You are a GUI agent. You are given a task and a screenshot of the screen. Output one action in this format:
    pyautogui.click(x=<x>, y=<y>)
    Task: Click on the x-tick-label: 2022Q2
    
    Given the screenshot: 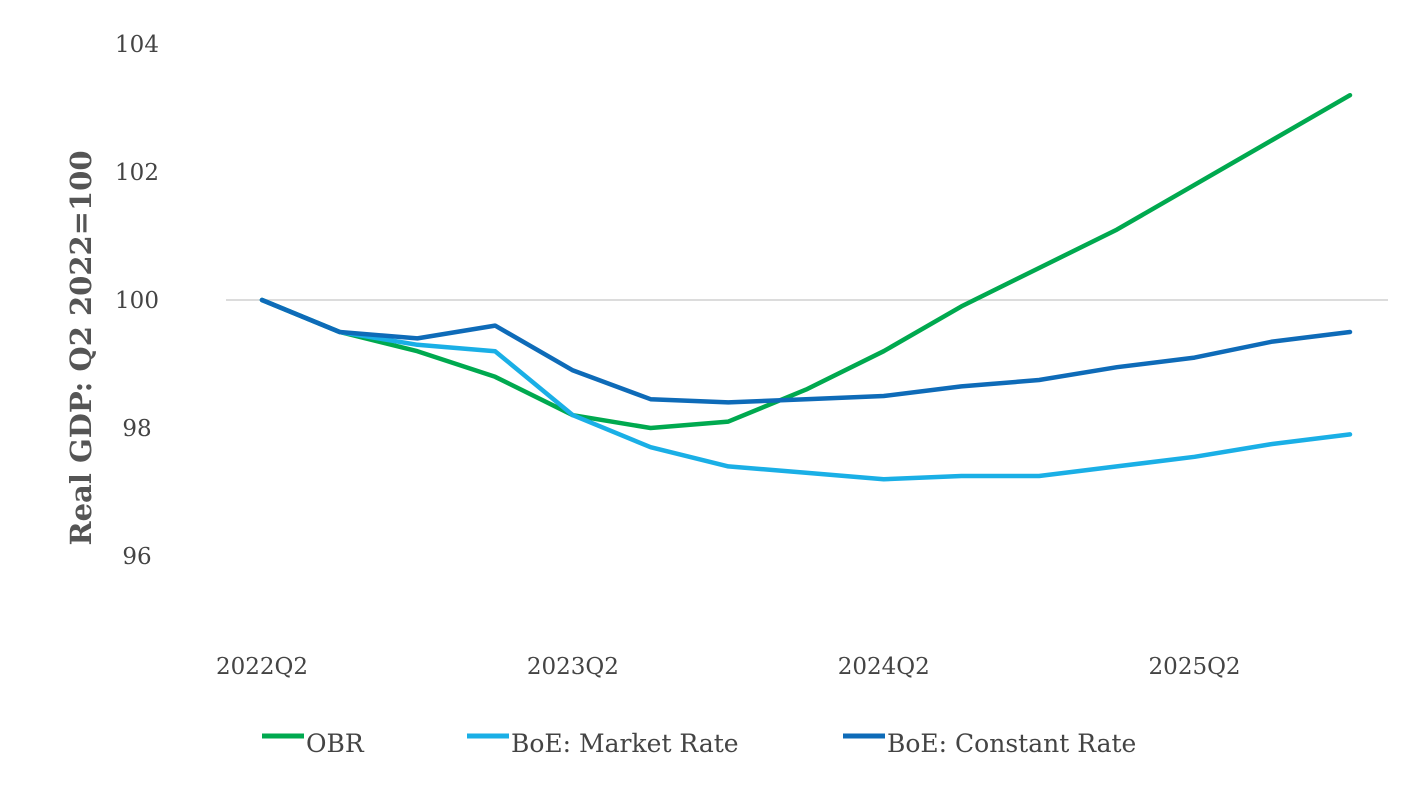 What is the action you would take?
    pyautogui.click(x=262, y=667)
    